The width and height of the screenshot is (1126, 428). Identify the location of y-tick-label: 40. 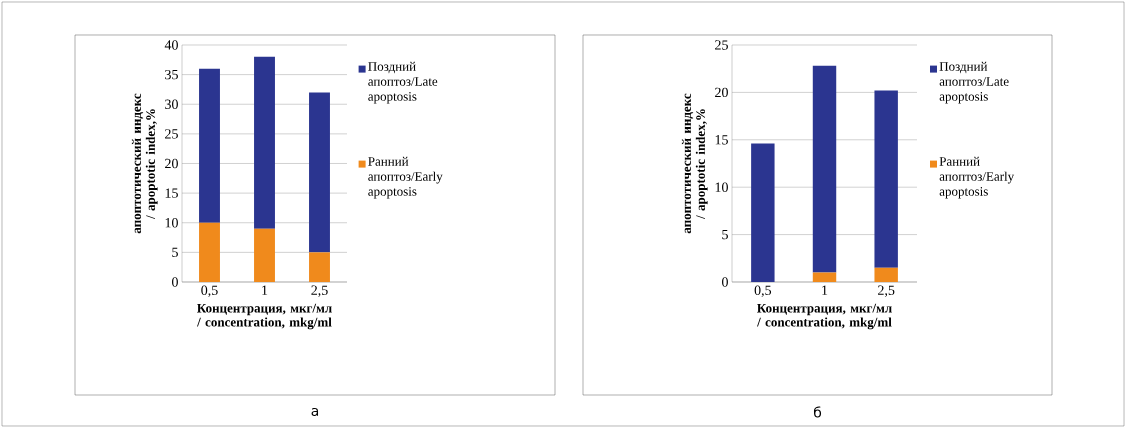
(171, 45).